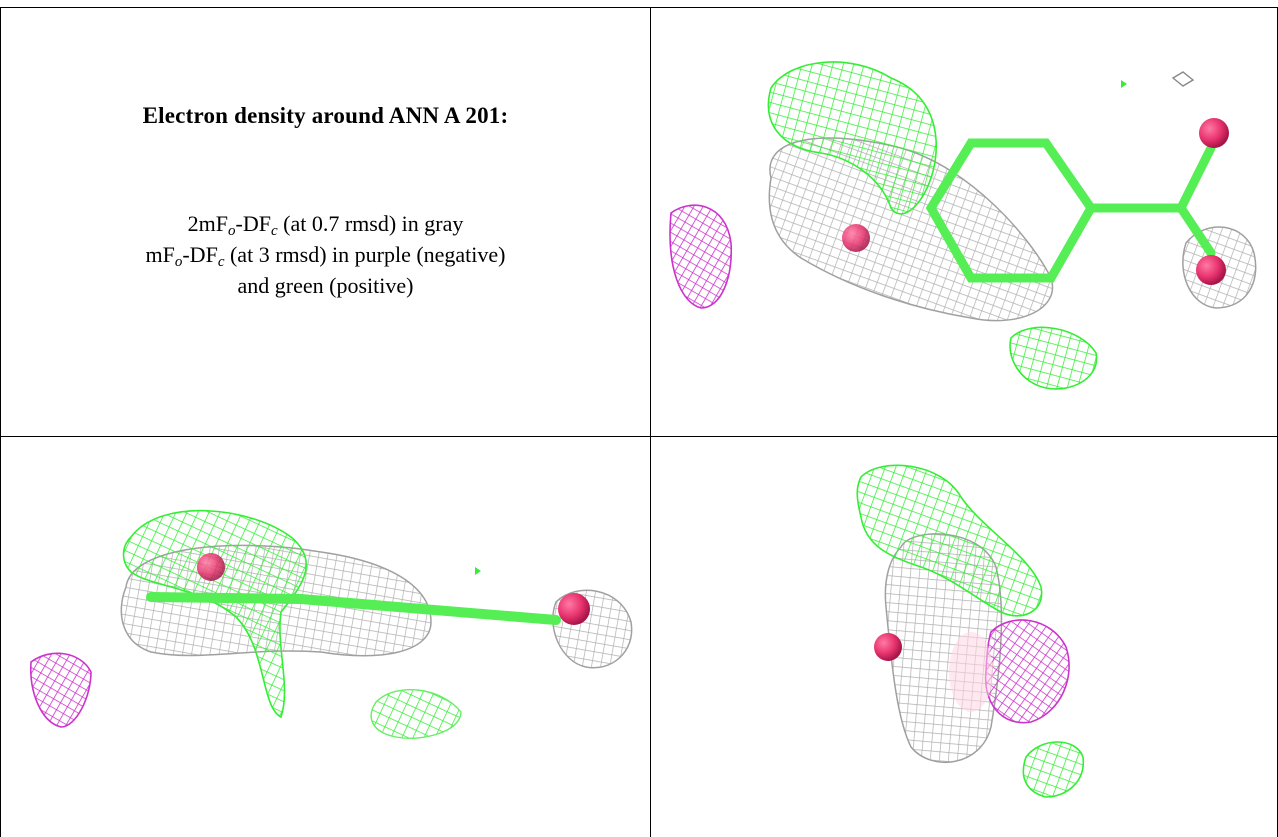 This screenshot has height=837, width=1278. Describe the element at coordinates (970, 631) in the screenshot. I see `density-render-bottom-right` at that location.